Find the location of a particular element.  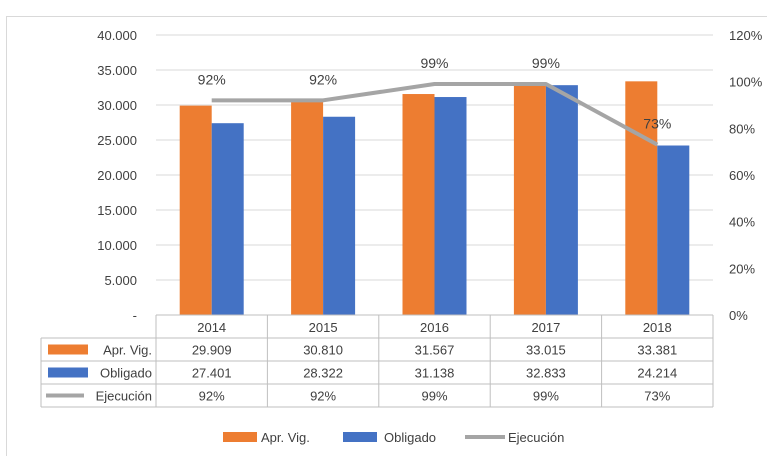

legend-label: Obligado is located at coordinates (410, 437).